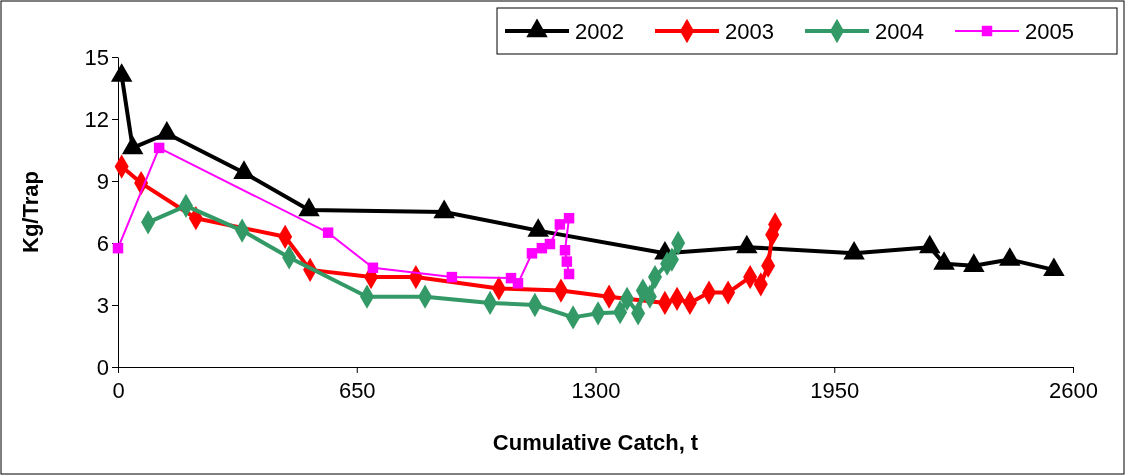 The width and height of the screenshot is (1125, 475). Describe the element at coordinates (749, 31) in the screenshot. I see `legend-label: 2003` at that location.